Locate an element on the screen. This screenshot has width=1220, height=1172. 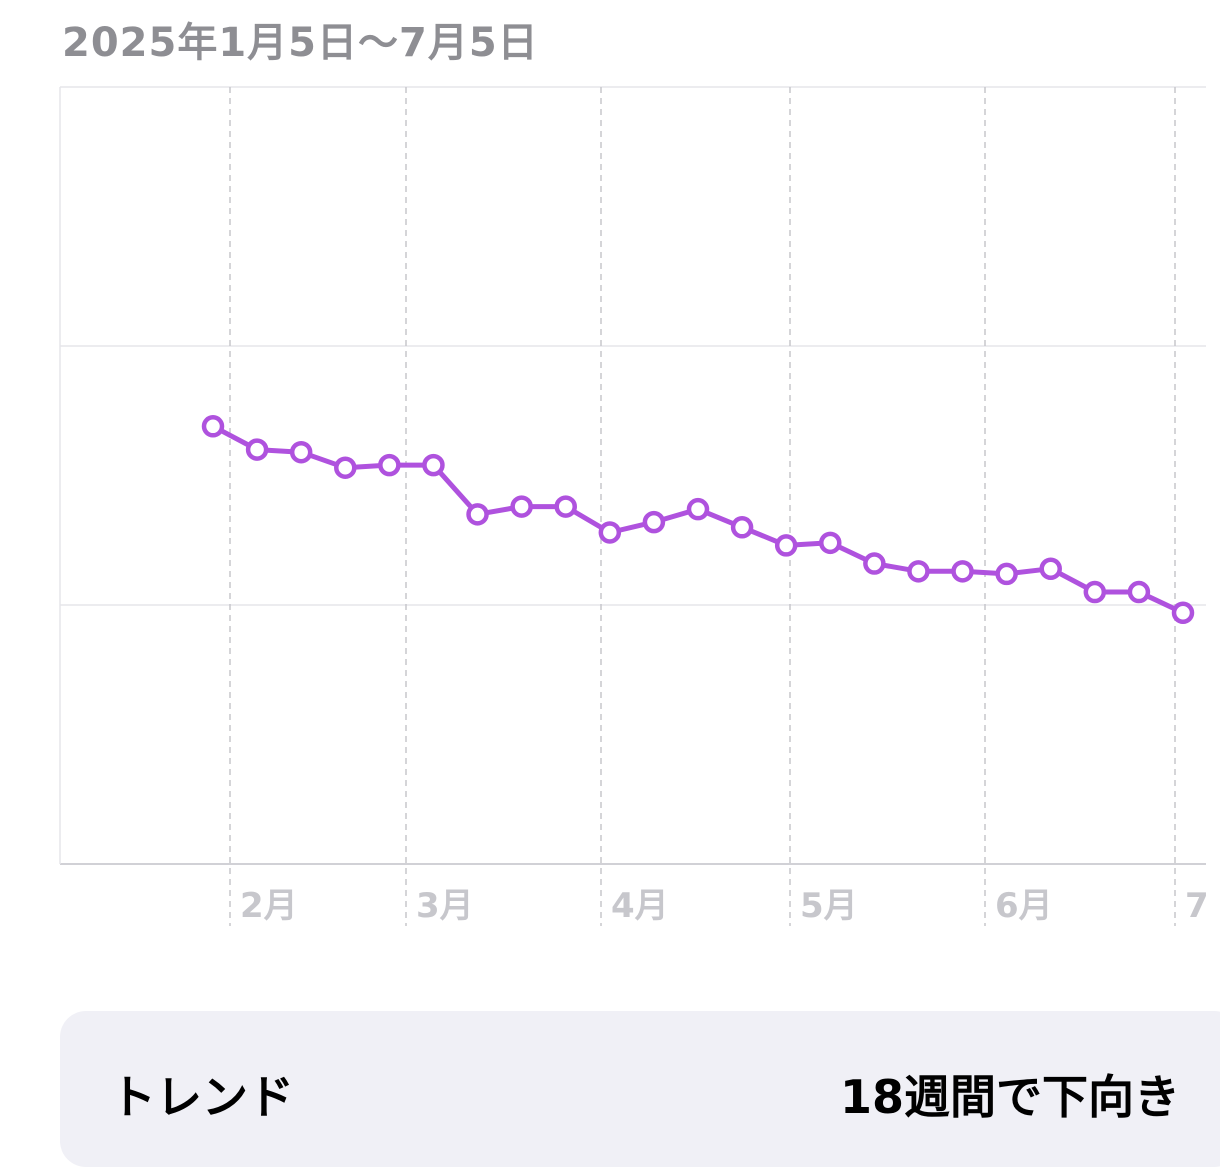
x-tick-label: 2月 is located at coordinates (269, 906).